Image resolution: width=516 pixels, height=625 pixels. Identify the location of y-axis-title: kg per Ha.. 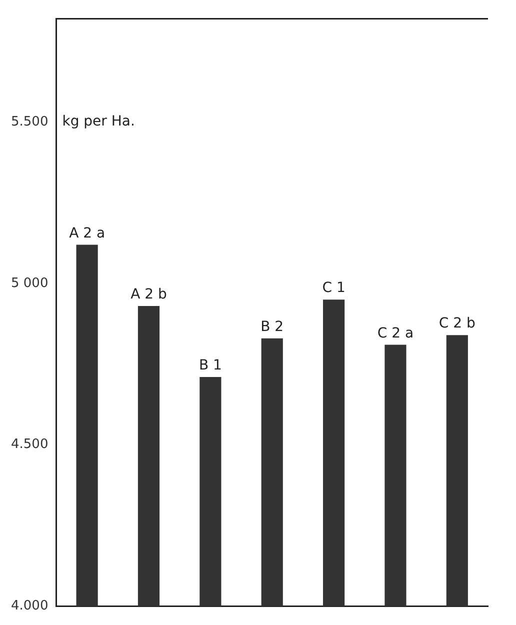
(98, 122).